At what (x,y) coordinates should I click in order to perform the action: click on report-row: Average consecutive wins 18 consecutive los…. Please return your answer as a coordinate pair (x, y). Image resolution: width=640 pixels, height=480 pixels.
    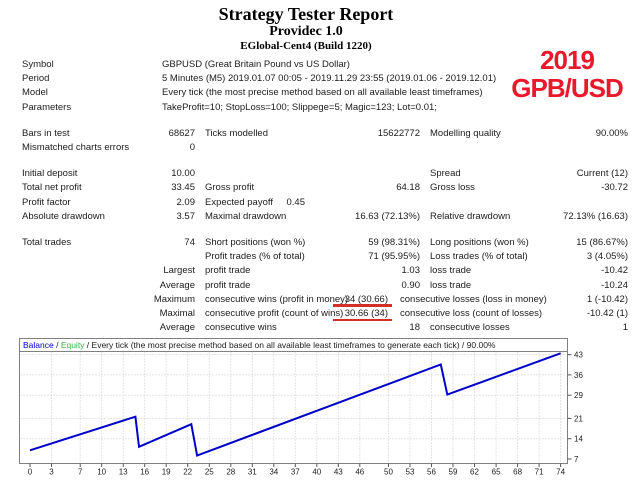
    Looking at the image, I should click on (320, 328).